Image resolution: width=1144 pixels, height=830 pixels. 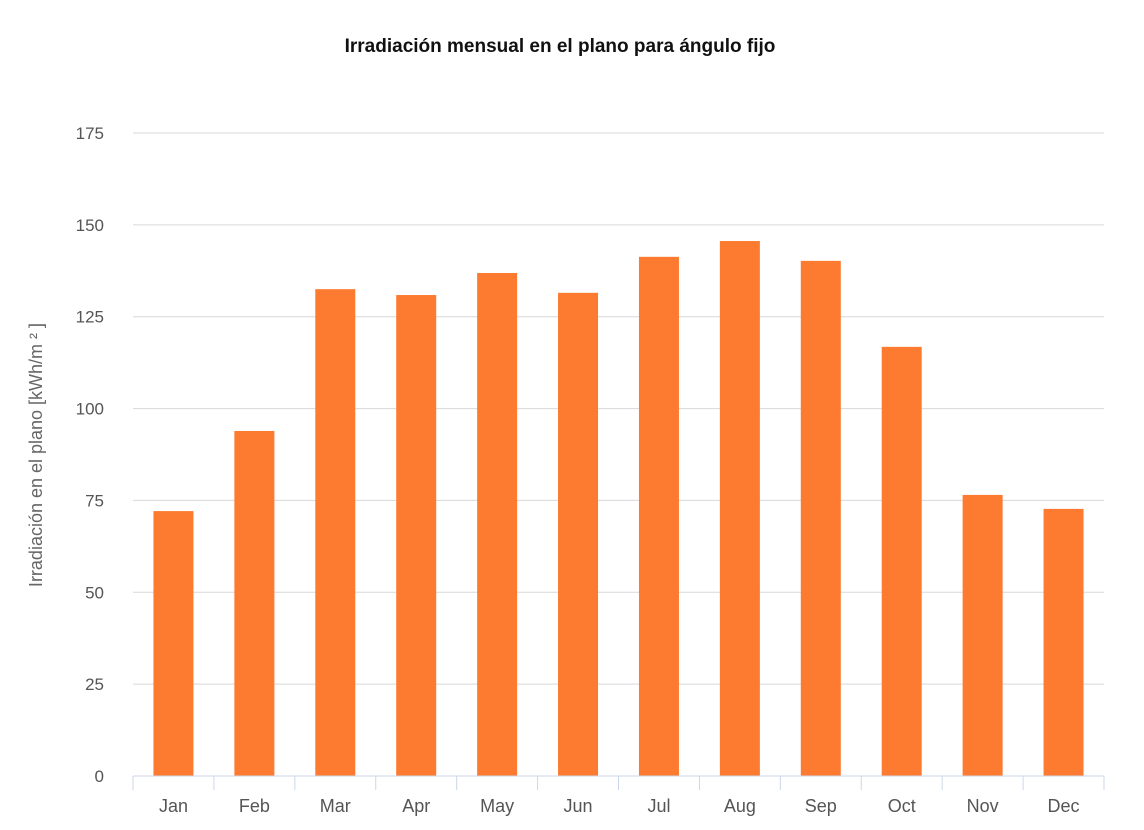 I want to click on bar-nov, so click(x=982, y=635).